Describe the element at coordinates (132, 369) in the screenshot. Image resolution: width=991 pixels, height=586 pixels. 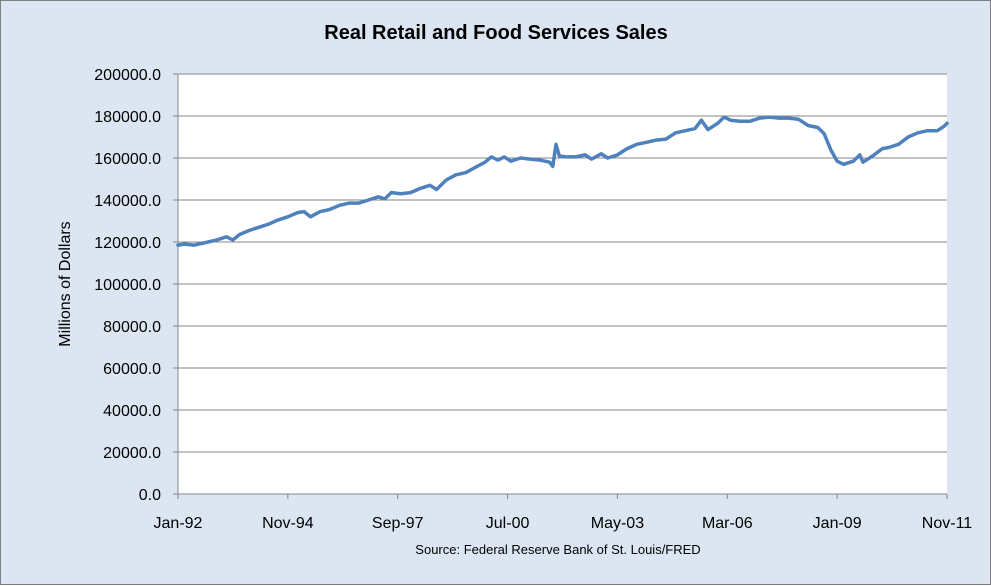
I see `y-tick-label: 60000.0` at that location.